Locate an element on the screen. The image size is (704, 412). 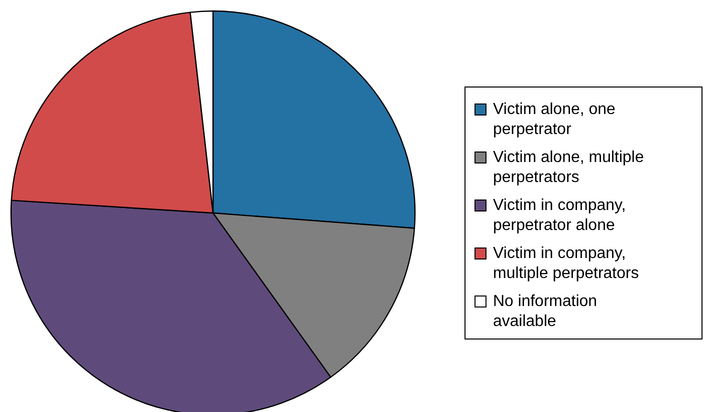
legend-label: No information available is located at coordinates (545, 311).